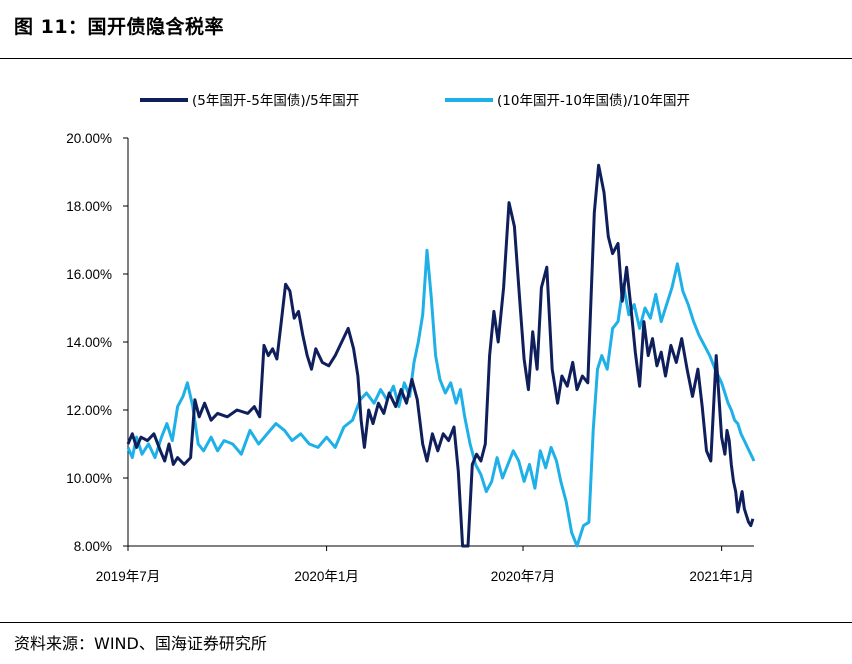 Image resolution: width=852 pixels, height=664 pixels. What do you see at coordinates (89, 138) in the screenshot?
I see `y-tick-label: 20.00%` at bounding box center [89, 138].